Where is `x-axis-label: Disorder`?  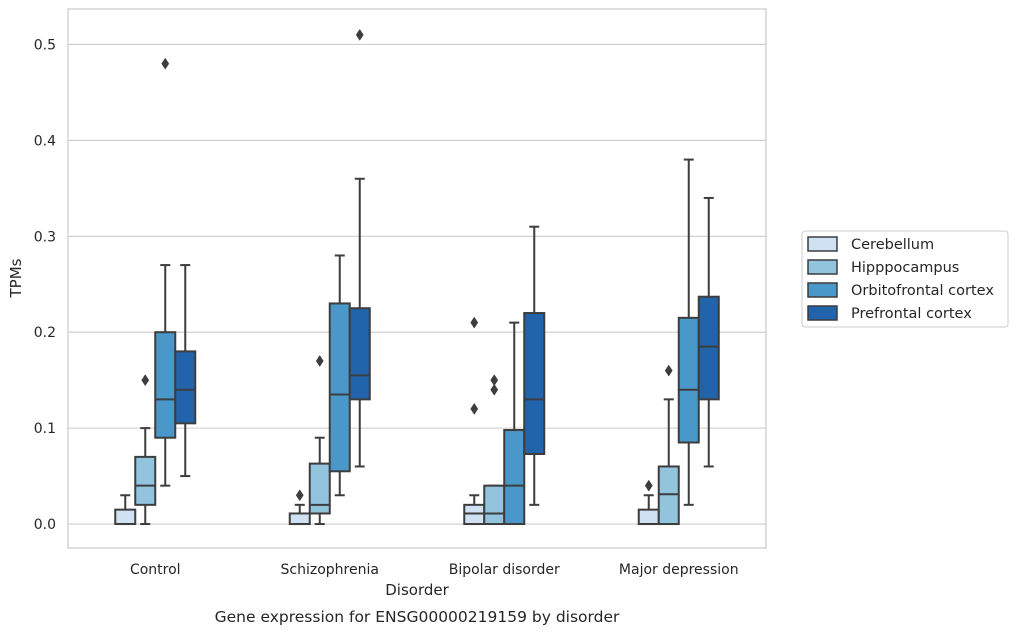 x-axis-label: Disorder is located at coordinates (417, 590).